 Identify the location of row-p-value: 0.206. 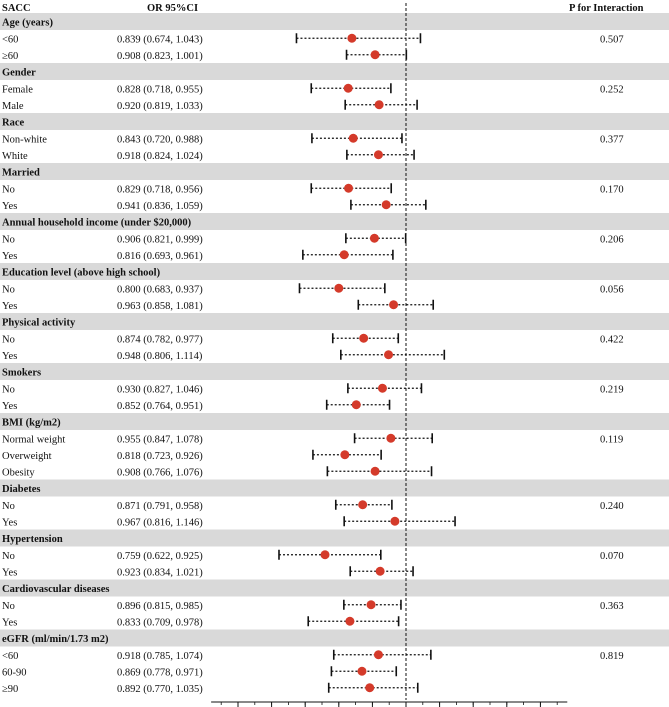
(612, 239).